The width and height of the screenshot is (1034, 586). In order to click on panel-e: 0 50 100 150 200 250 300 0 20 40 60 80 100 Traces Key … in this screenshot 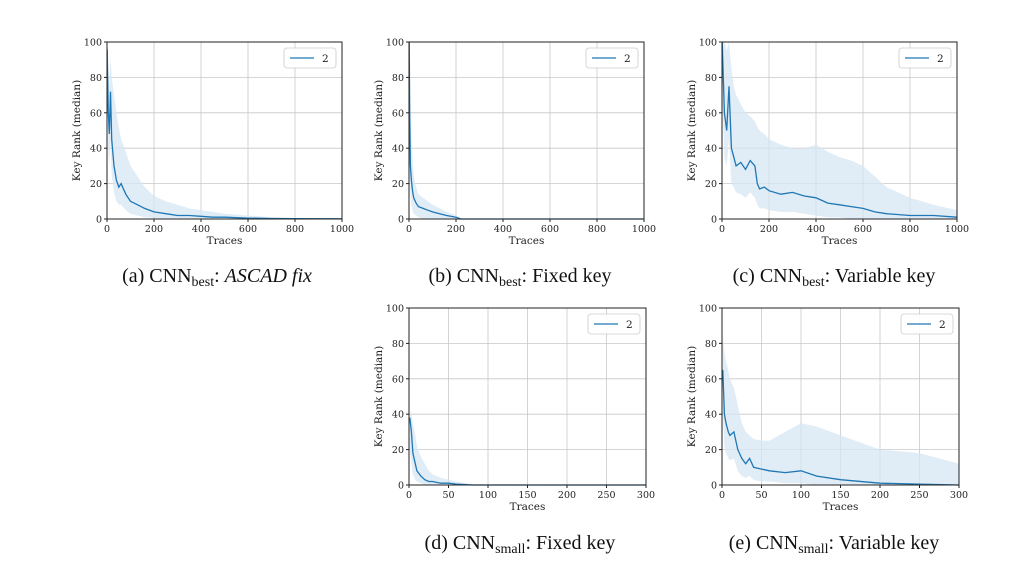, I will do `click(827, 431)`.